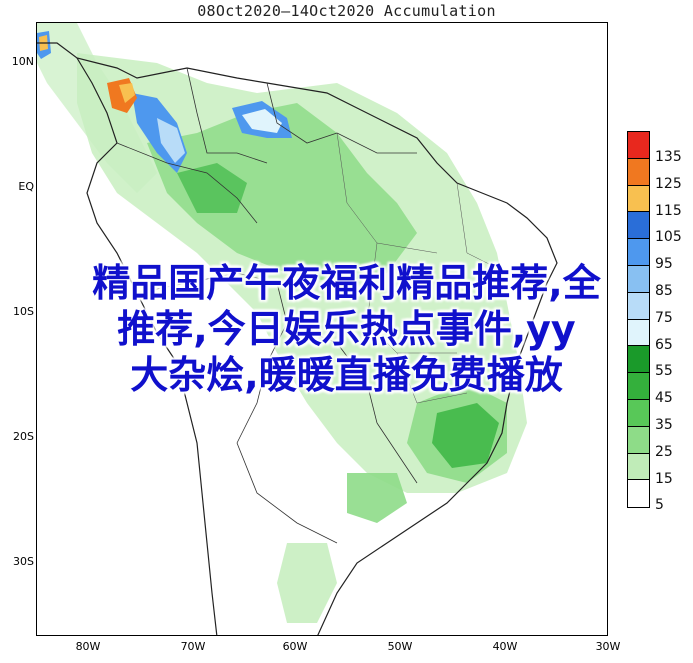 This screenshot has width=693, height=663. I want to click on legend-level-label: 5, so click(659, 505).